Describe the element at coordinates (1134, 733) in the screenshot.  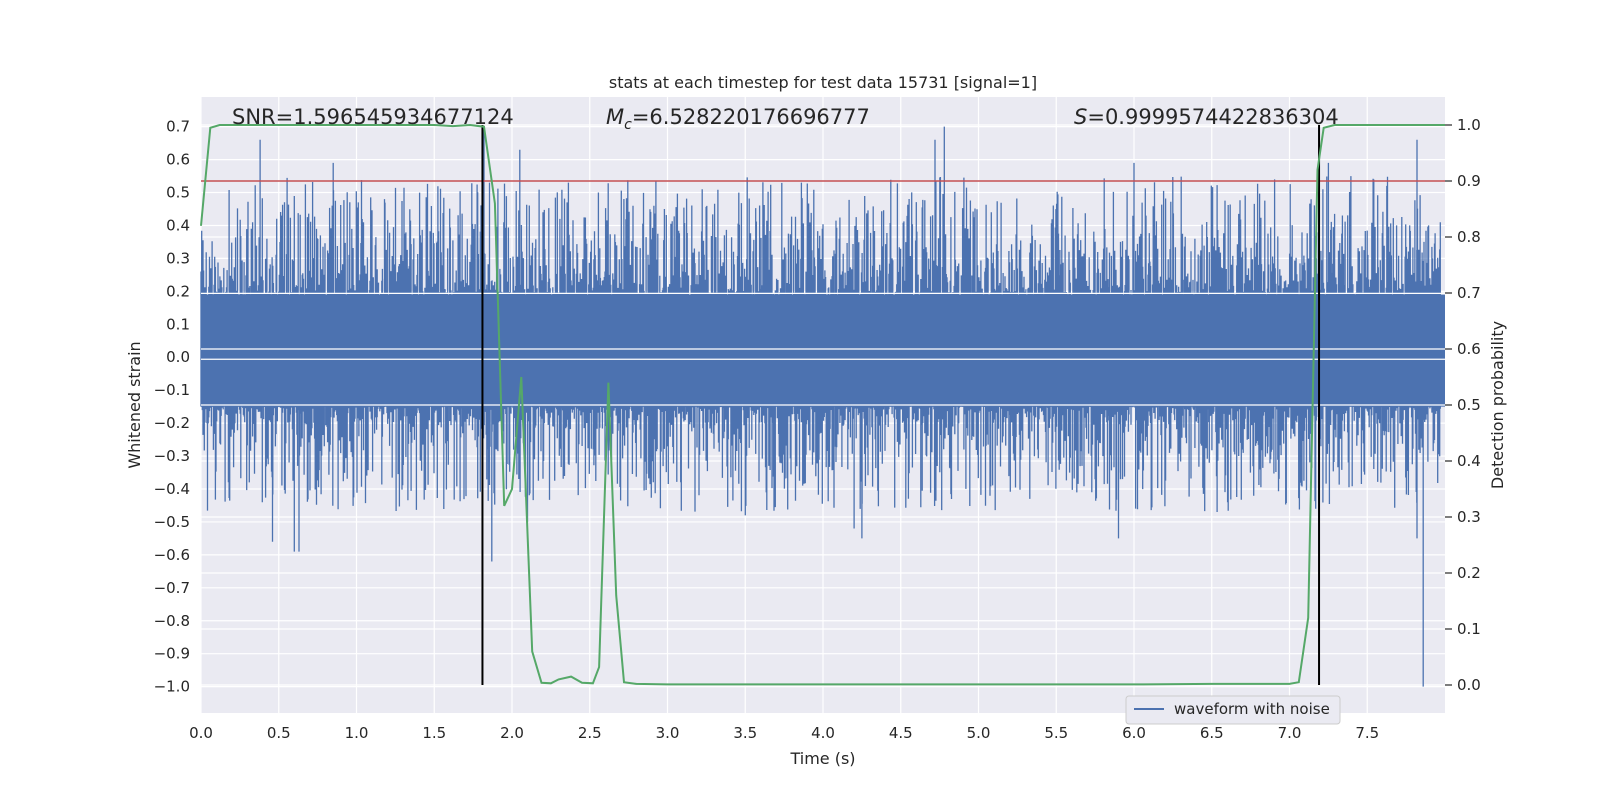
I see `x-tick-label: 6.0` at that location.